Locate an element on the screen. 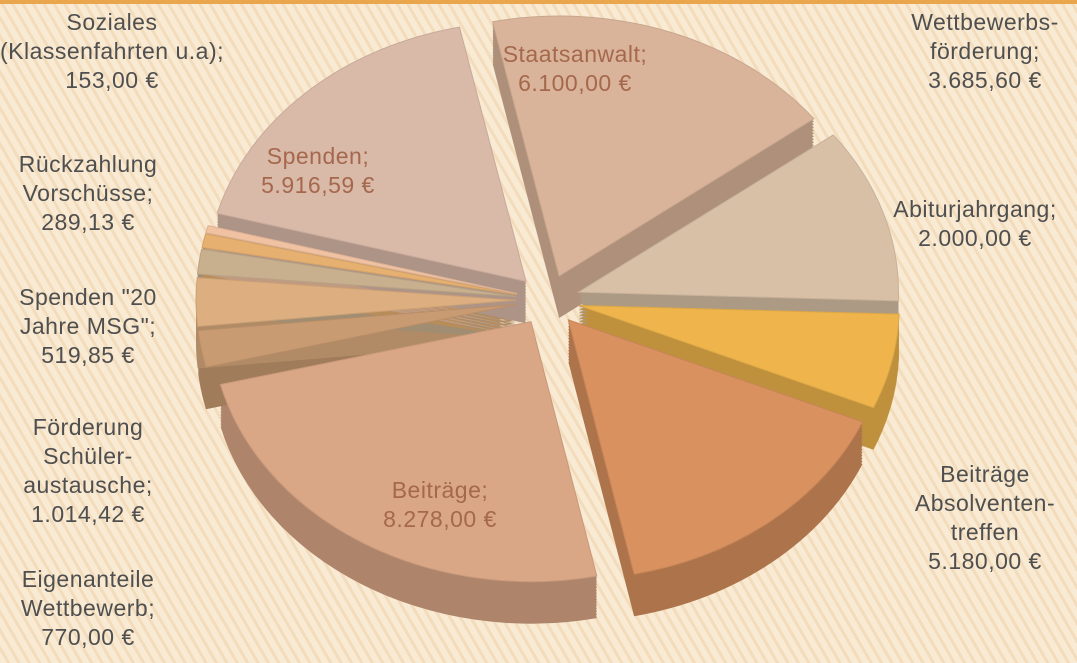  value-label: 770,00 € is located at coordinates (88, 637).